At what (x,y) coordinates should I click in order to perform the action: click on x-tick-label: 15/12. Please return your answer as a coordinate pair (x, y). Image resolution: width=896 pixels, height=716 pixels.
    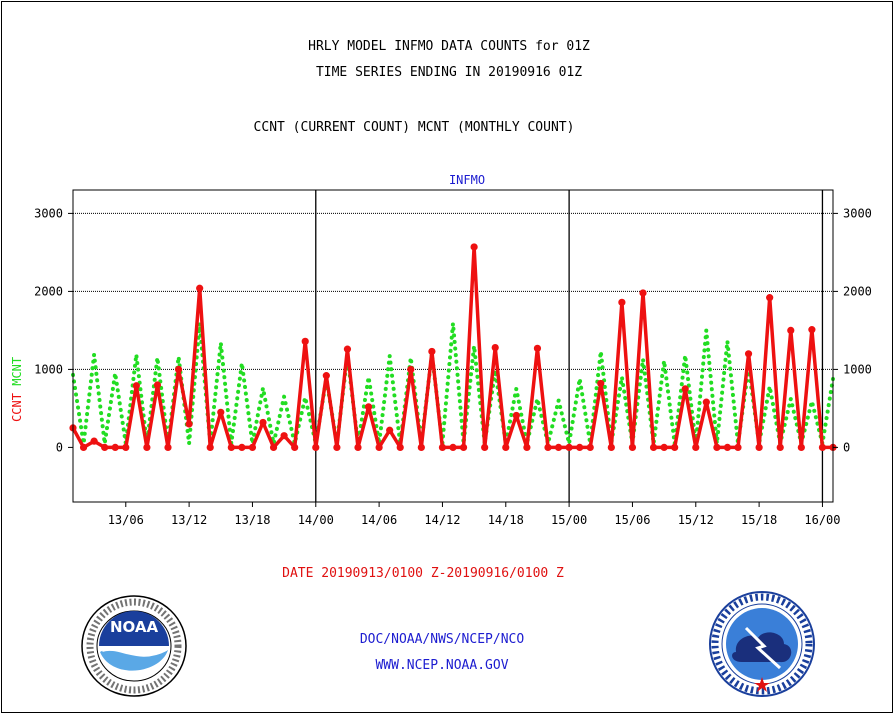
    Looking at the image, I should click on (696, 520).